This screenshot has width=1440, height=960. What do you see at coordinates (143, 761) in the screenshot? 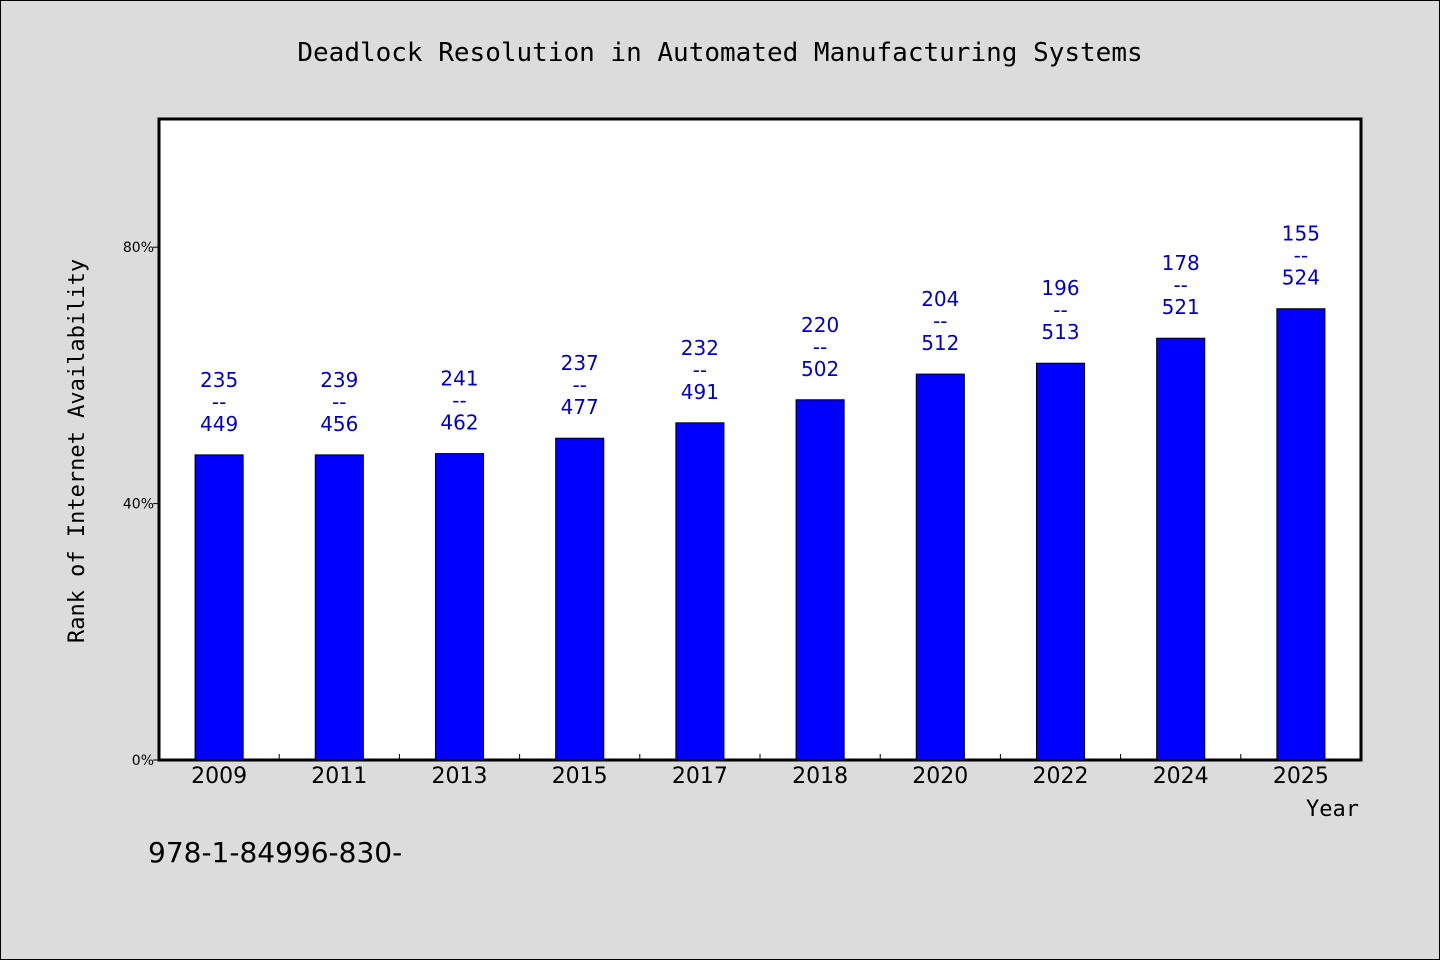
I see `y-tick-label: 0%` at bounding box center [143, 761].